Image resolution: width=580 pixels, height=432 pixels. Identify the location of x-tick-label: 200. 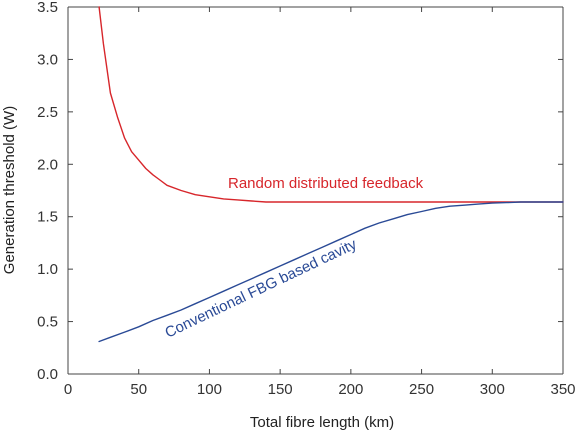
(350, 389).